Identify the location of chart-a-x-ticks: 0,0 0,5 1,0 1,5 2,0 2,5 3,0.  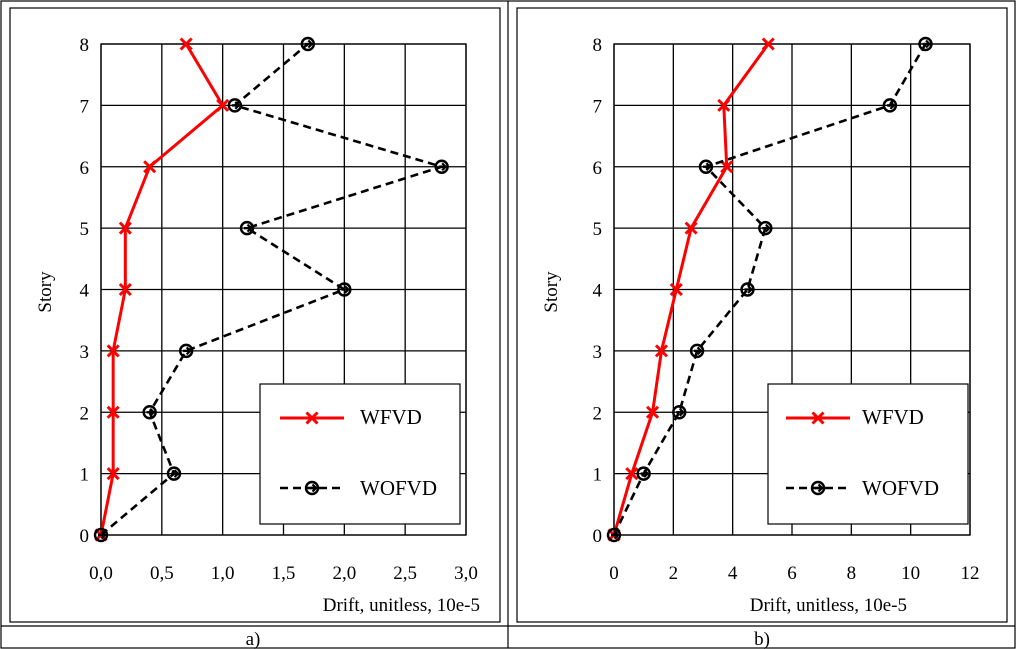
(283, 573).